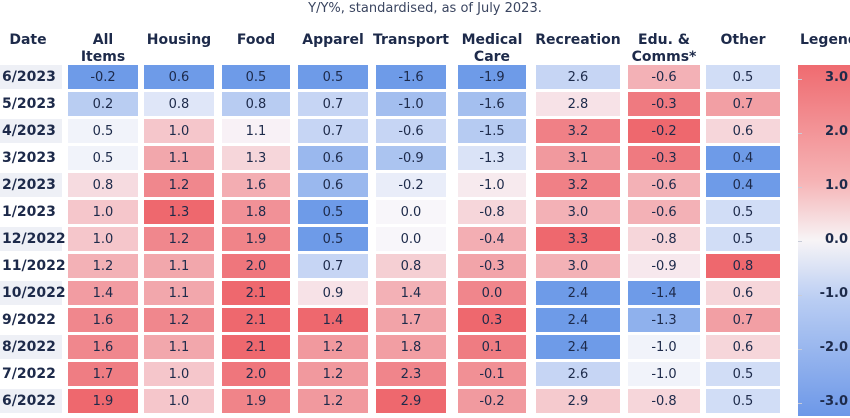 The image size is (850, 418). Describe the element at coordinates (824, 240) in the screenshot. I see `legend-bar` at that location.